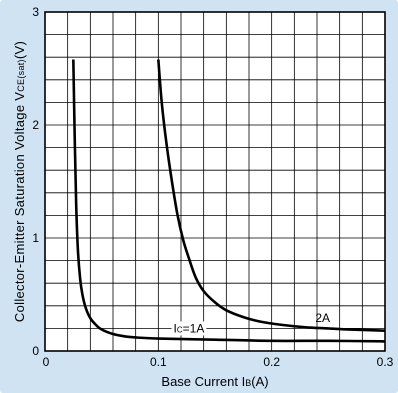 The height and width of the screenshot is (393, 398). I want to click on series-label-background, so click(189, 328).